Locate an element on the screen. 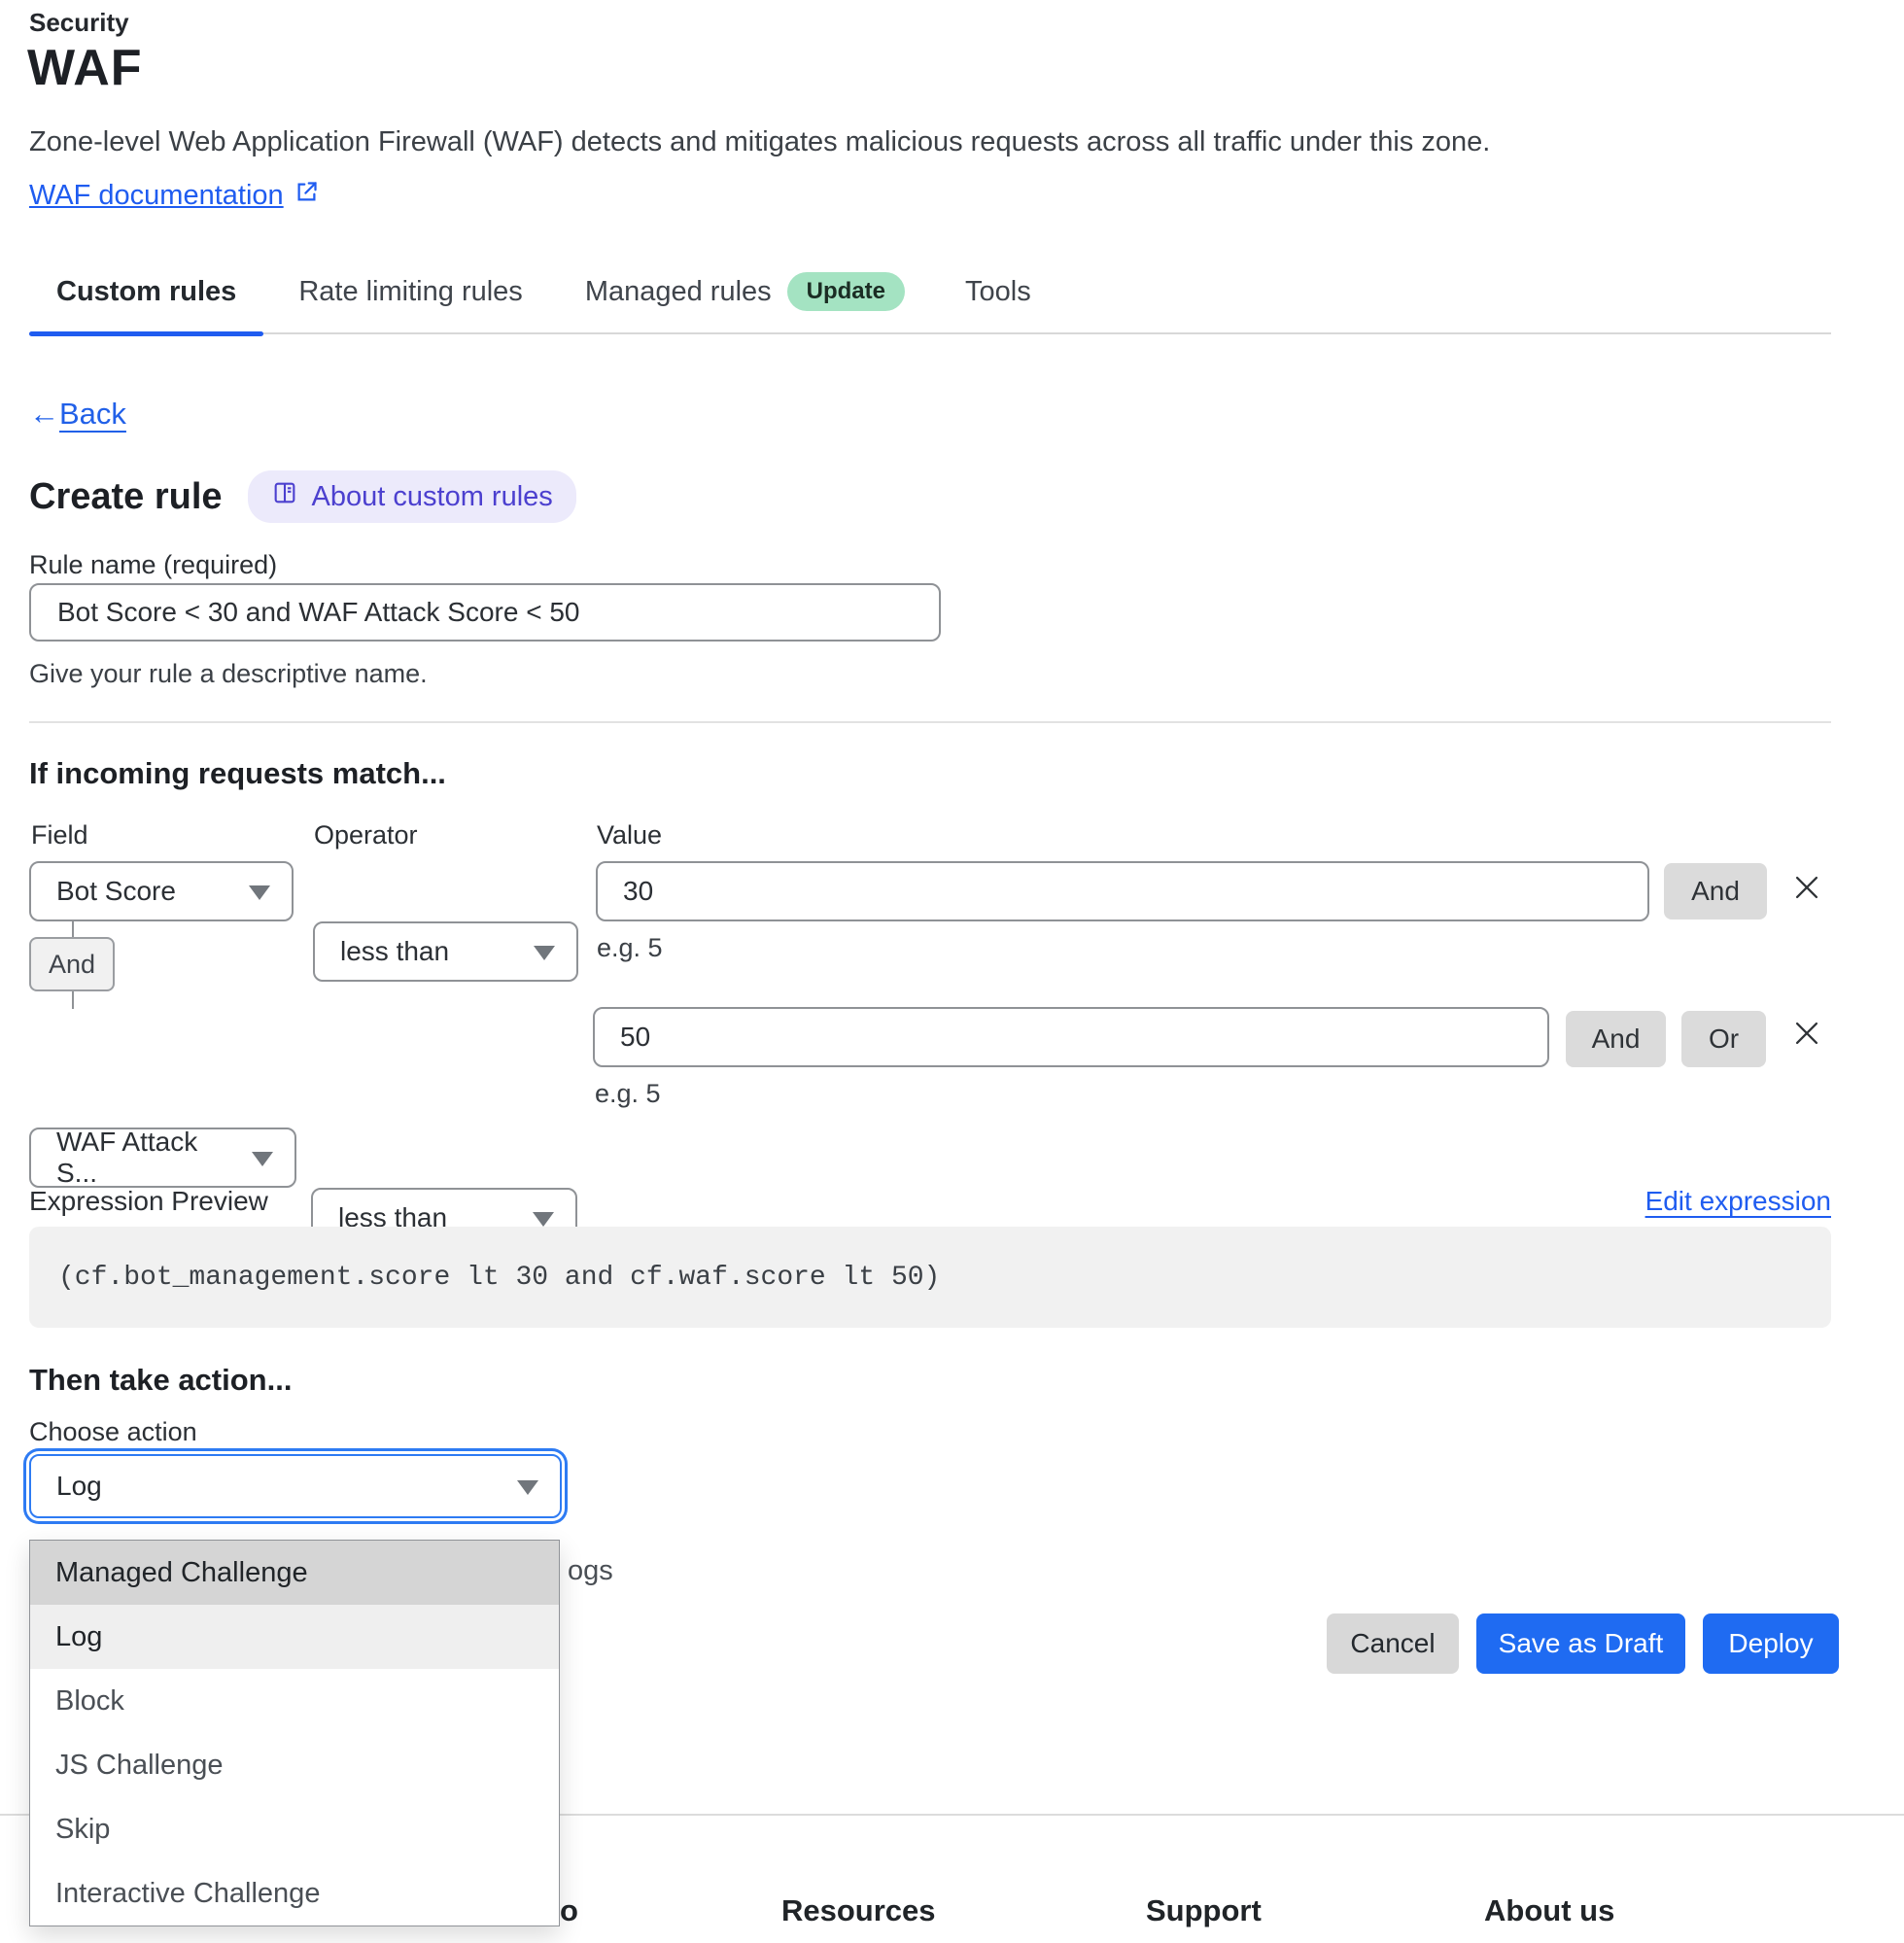  tab-rate-limiting-rules: Rate limiting rules is located at coordinates (410, 305).